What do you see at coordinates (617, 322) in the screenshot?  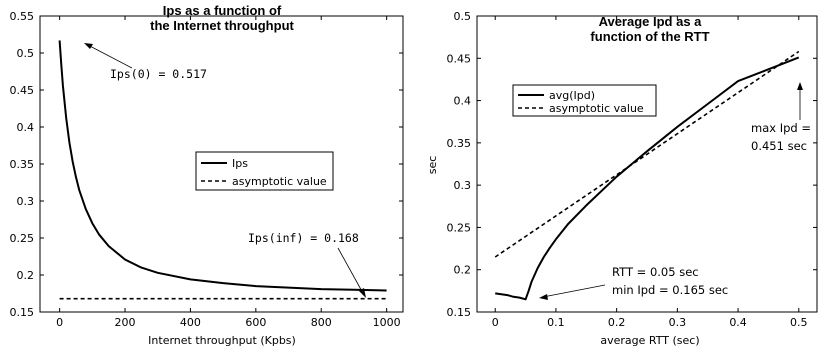 I see `x-tick-label: 0.2` at bounding box center [617, 322].